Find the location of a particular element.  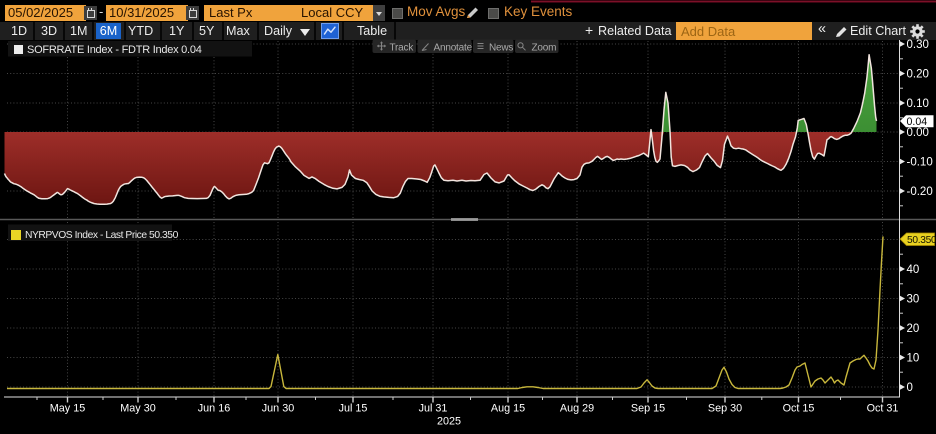

svg-text: -0.20 is located at coordinates (920, 192).